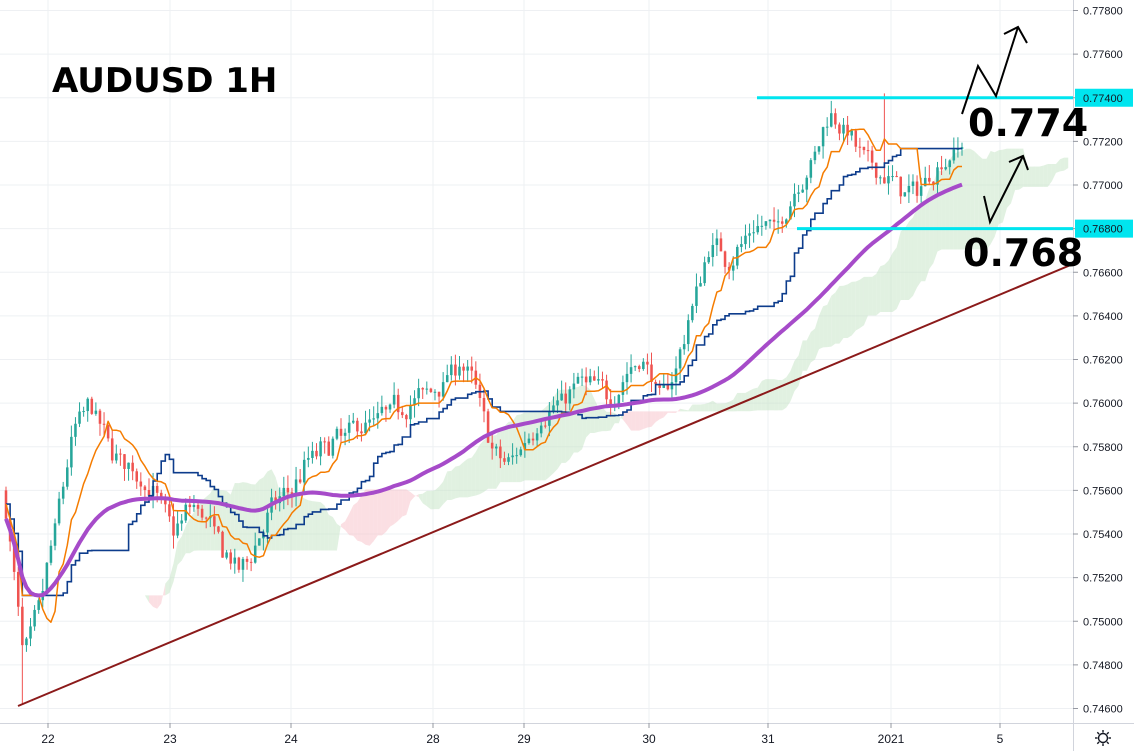  Describe the element at coordinates (1103, 579) in the screenshot. I see `y-tick-label: 0.75200` at that location.